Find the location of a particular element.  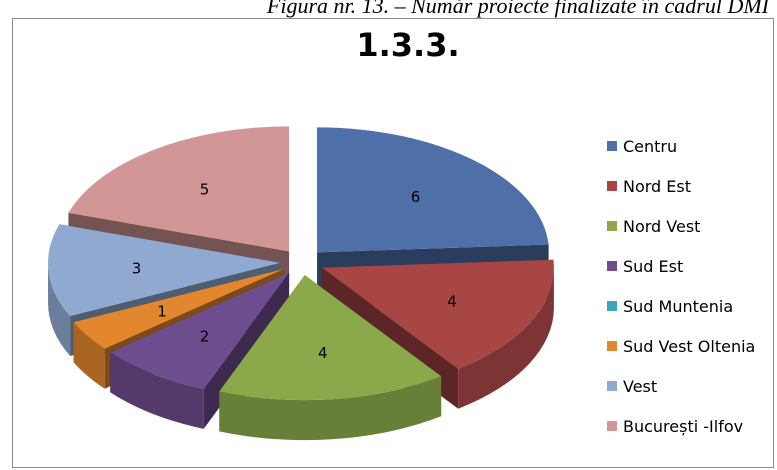

pie-slice-nord-vest: 4 is located at coordinates (330, 358).